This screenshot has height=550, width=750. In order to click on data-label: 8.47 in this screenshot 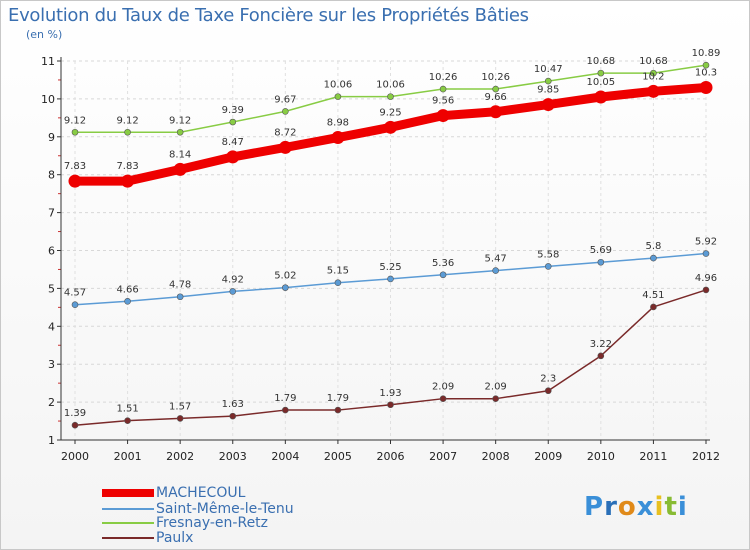, I will do `click(233, 142)`.